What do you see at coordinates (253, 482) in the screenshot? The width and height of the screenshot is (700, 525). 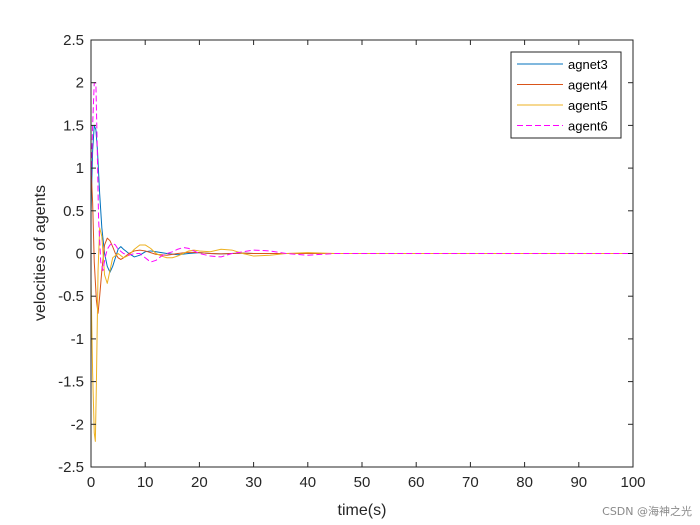 I see `x-tick-label: 30` at bounding box center [253, 482].